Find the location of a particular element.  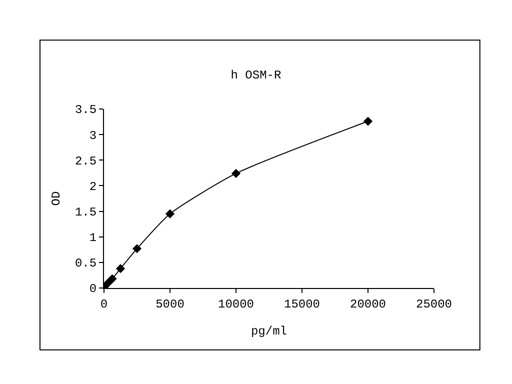

x-tick-label: 15000 is located at coordinates (302, 304).